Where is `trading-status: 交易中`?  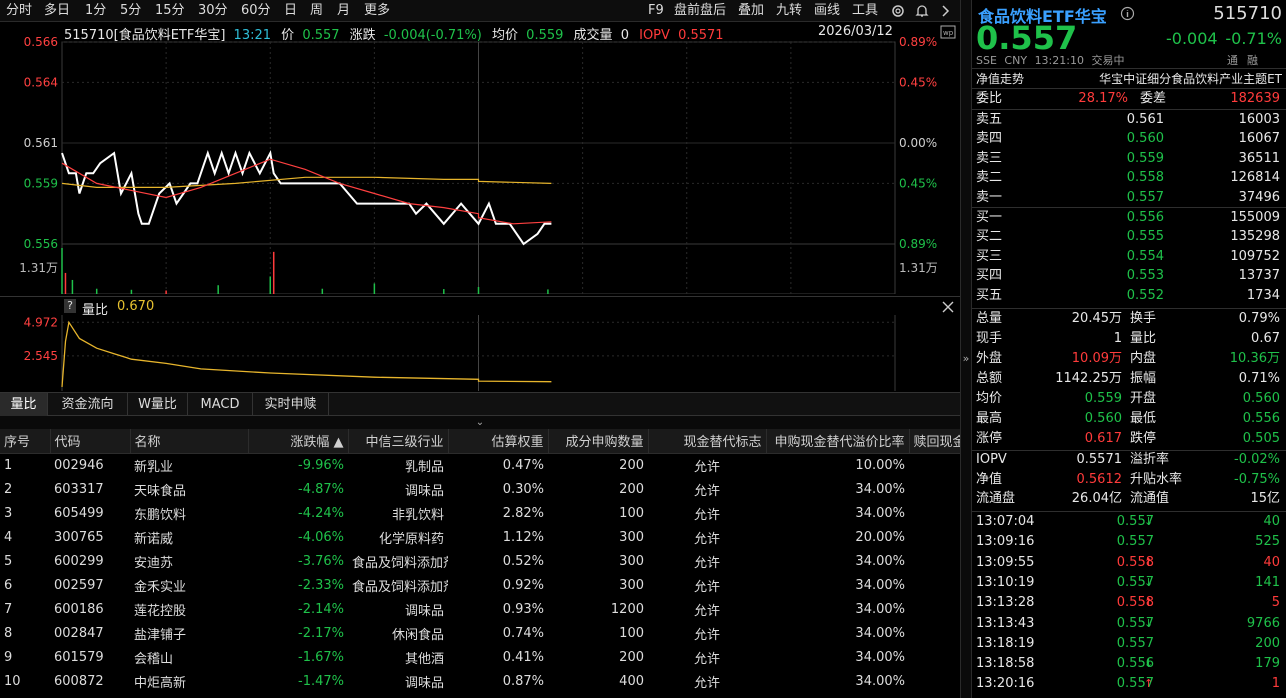
trading-status: 交易中 is located at coordinates (1108, 60).